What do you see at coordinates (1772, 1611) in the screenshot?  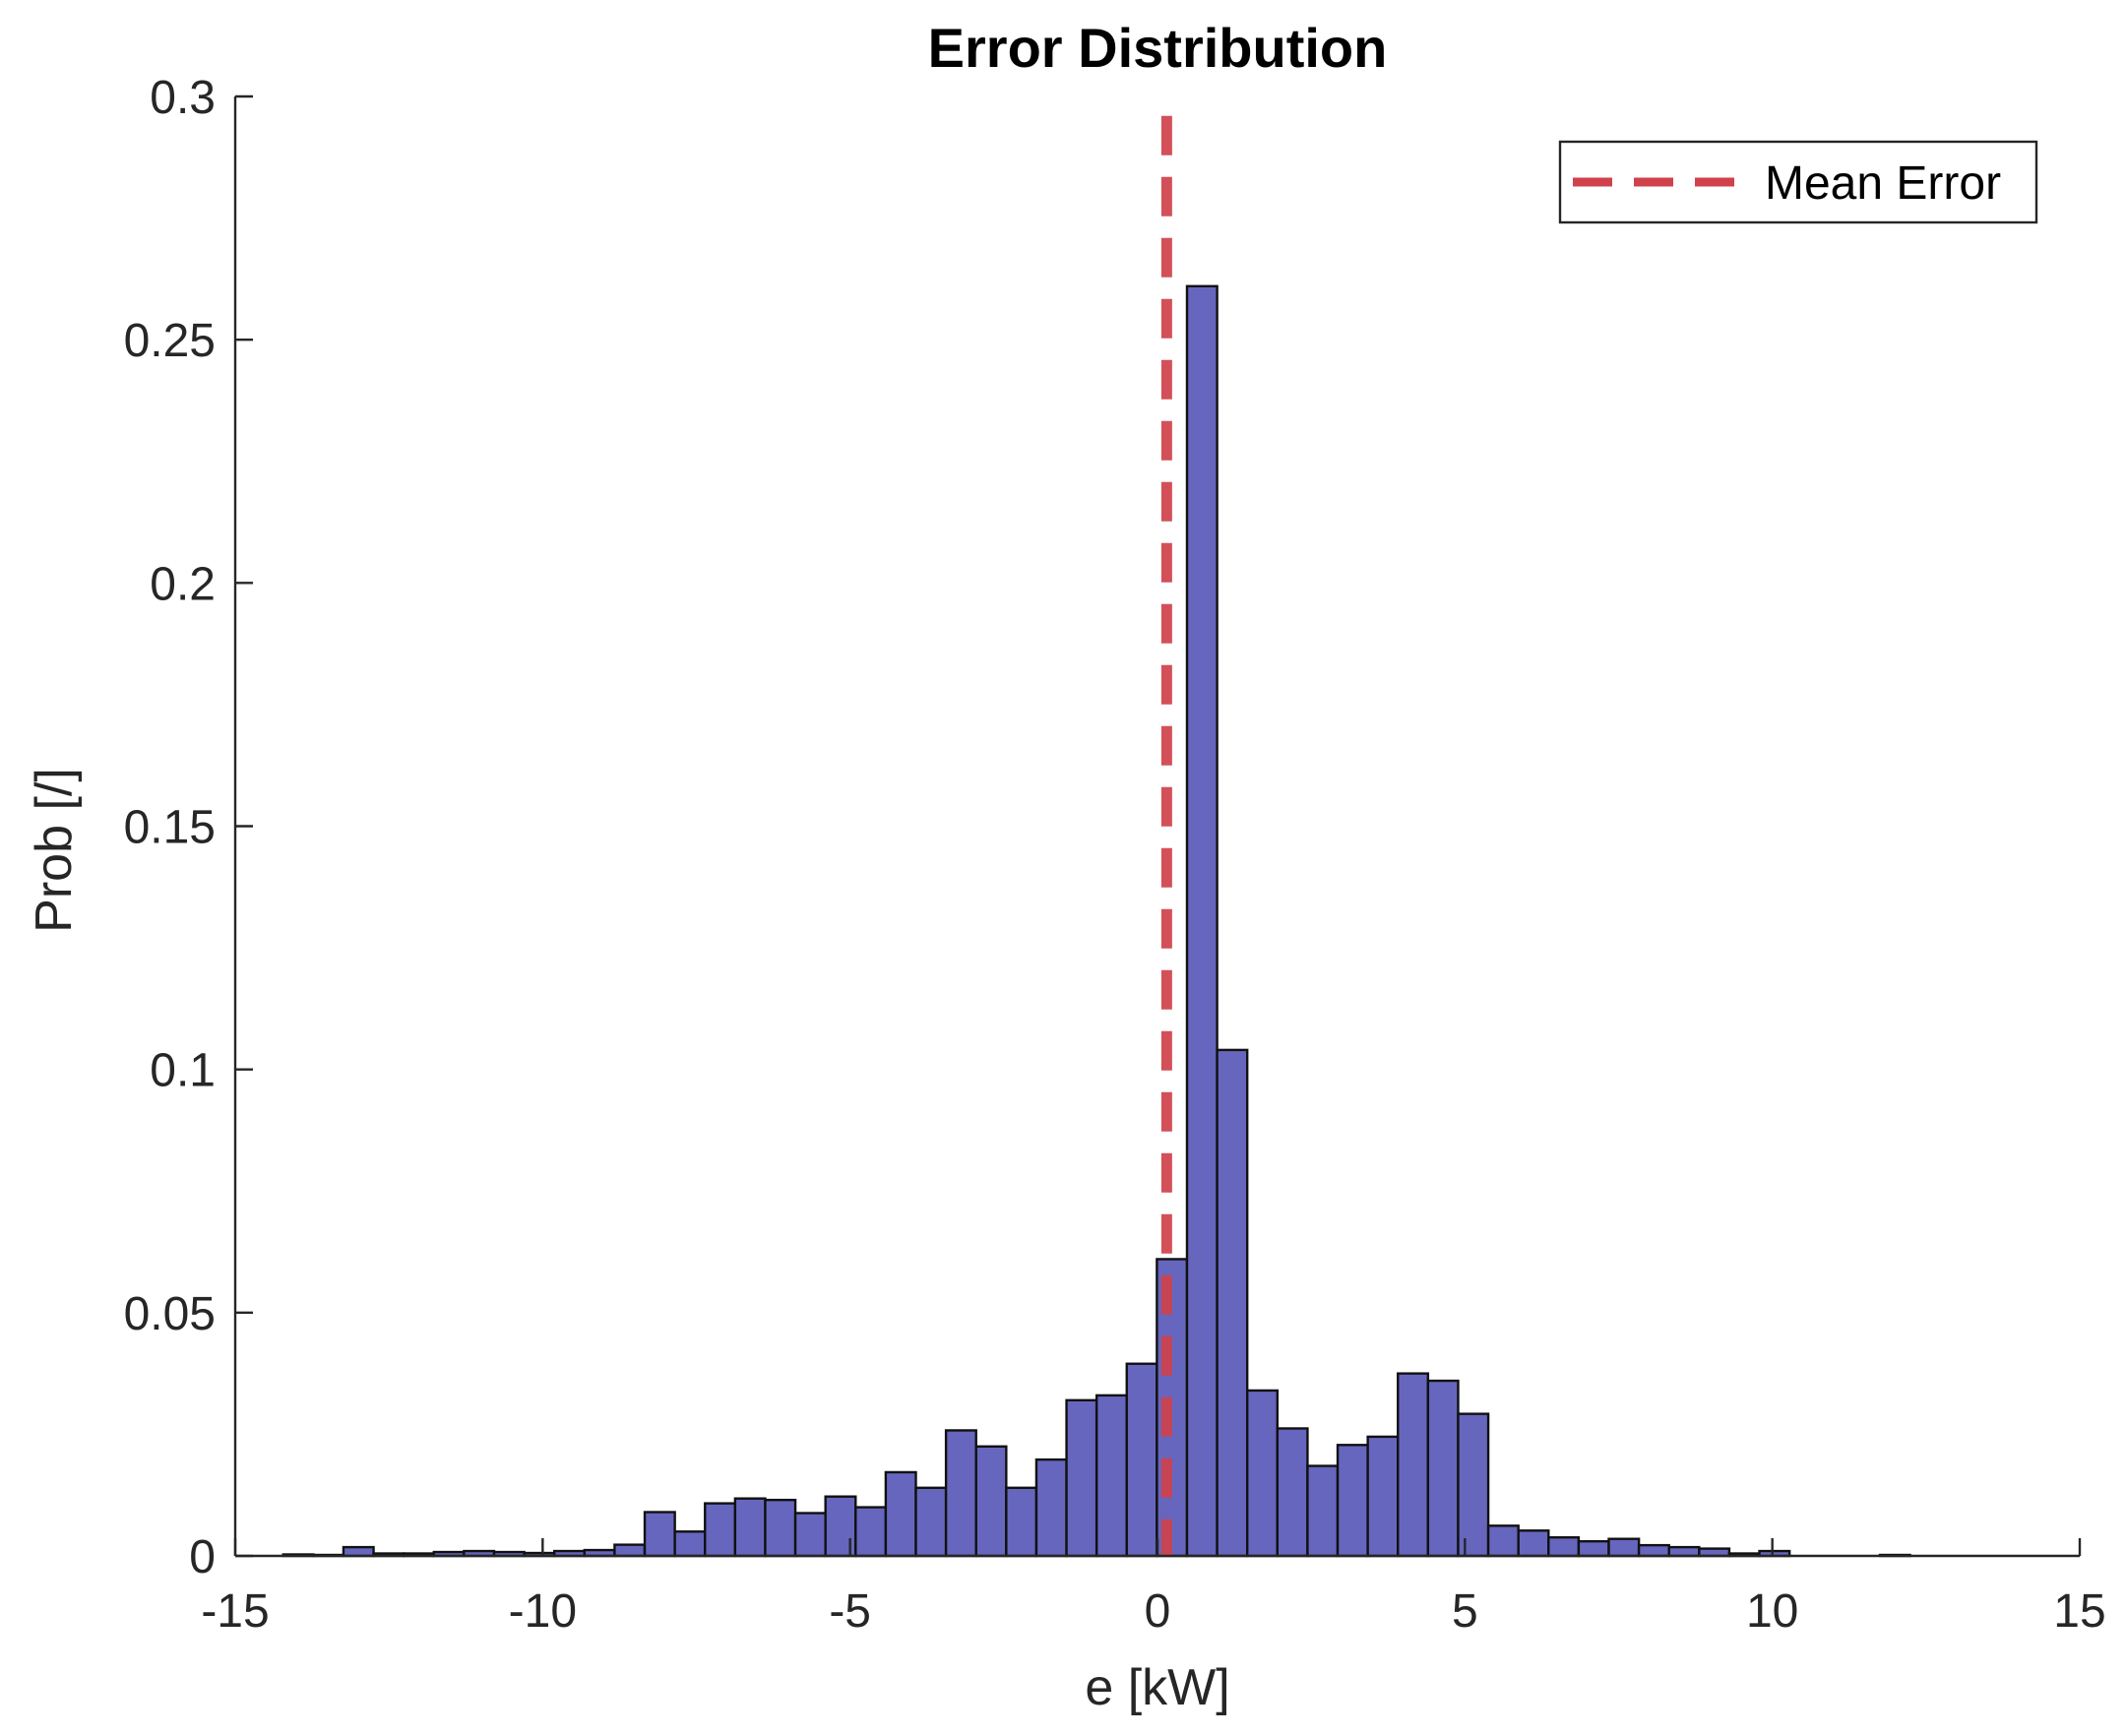 I see `x-tick-label: 10` at bounding box center [1772, 1611].